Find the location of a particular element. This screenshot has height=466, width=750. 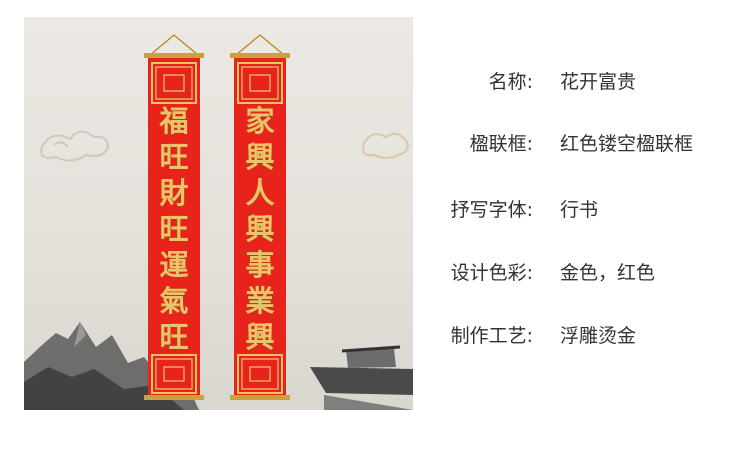

left-couplet-text: 福旺財旺運氣旺 is located at coordinates (174, 229).